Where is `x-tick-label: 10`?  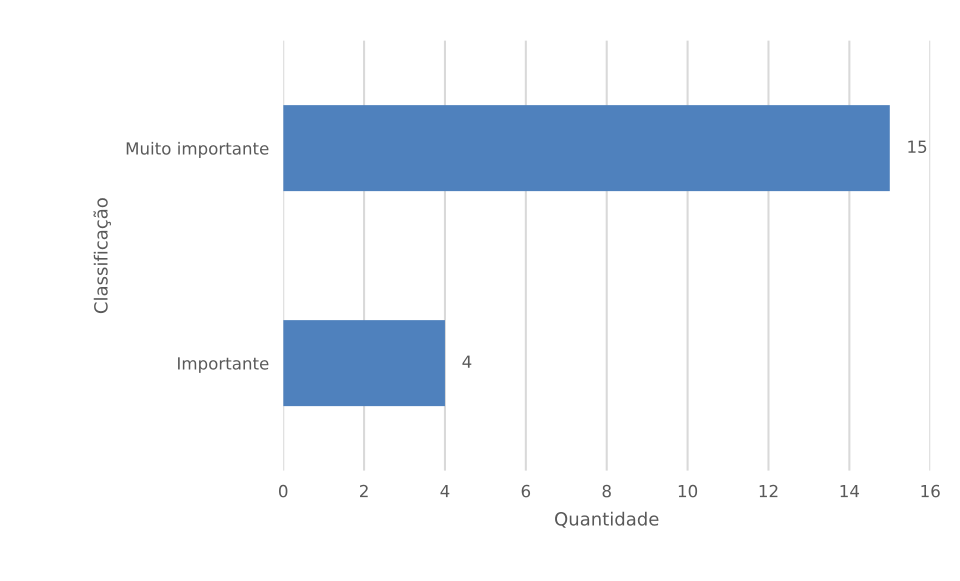 x-tick-label: 10 is located at coordinates (688, 491).